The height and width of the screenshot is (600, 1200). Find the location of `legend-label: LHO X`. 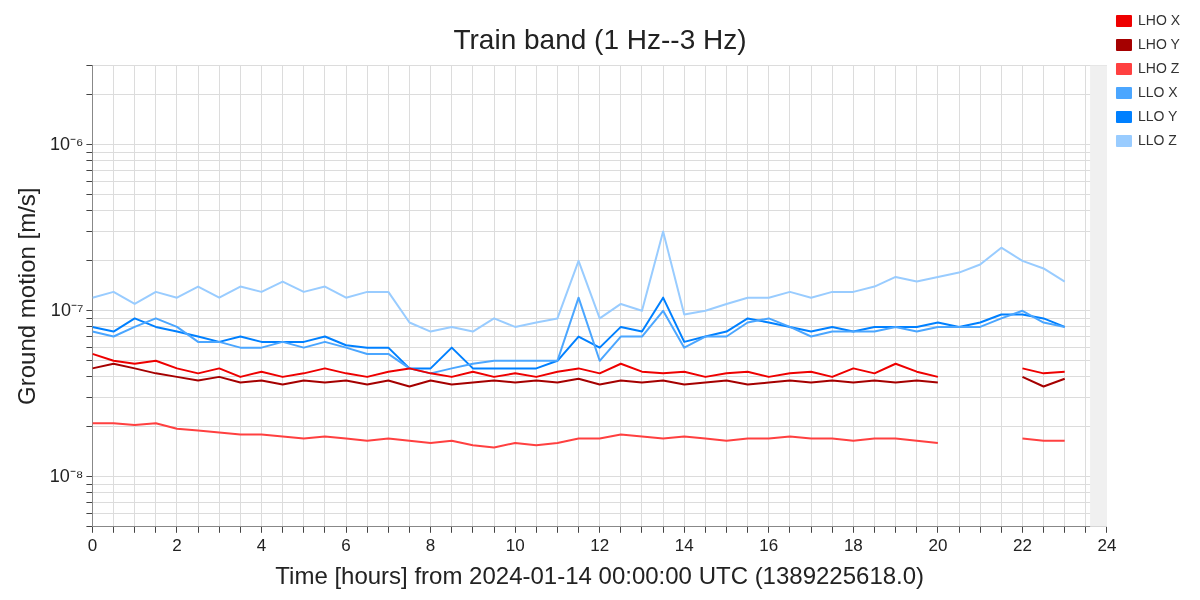

legend-label: LHO X is located at coordinates (1159, 19).